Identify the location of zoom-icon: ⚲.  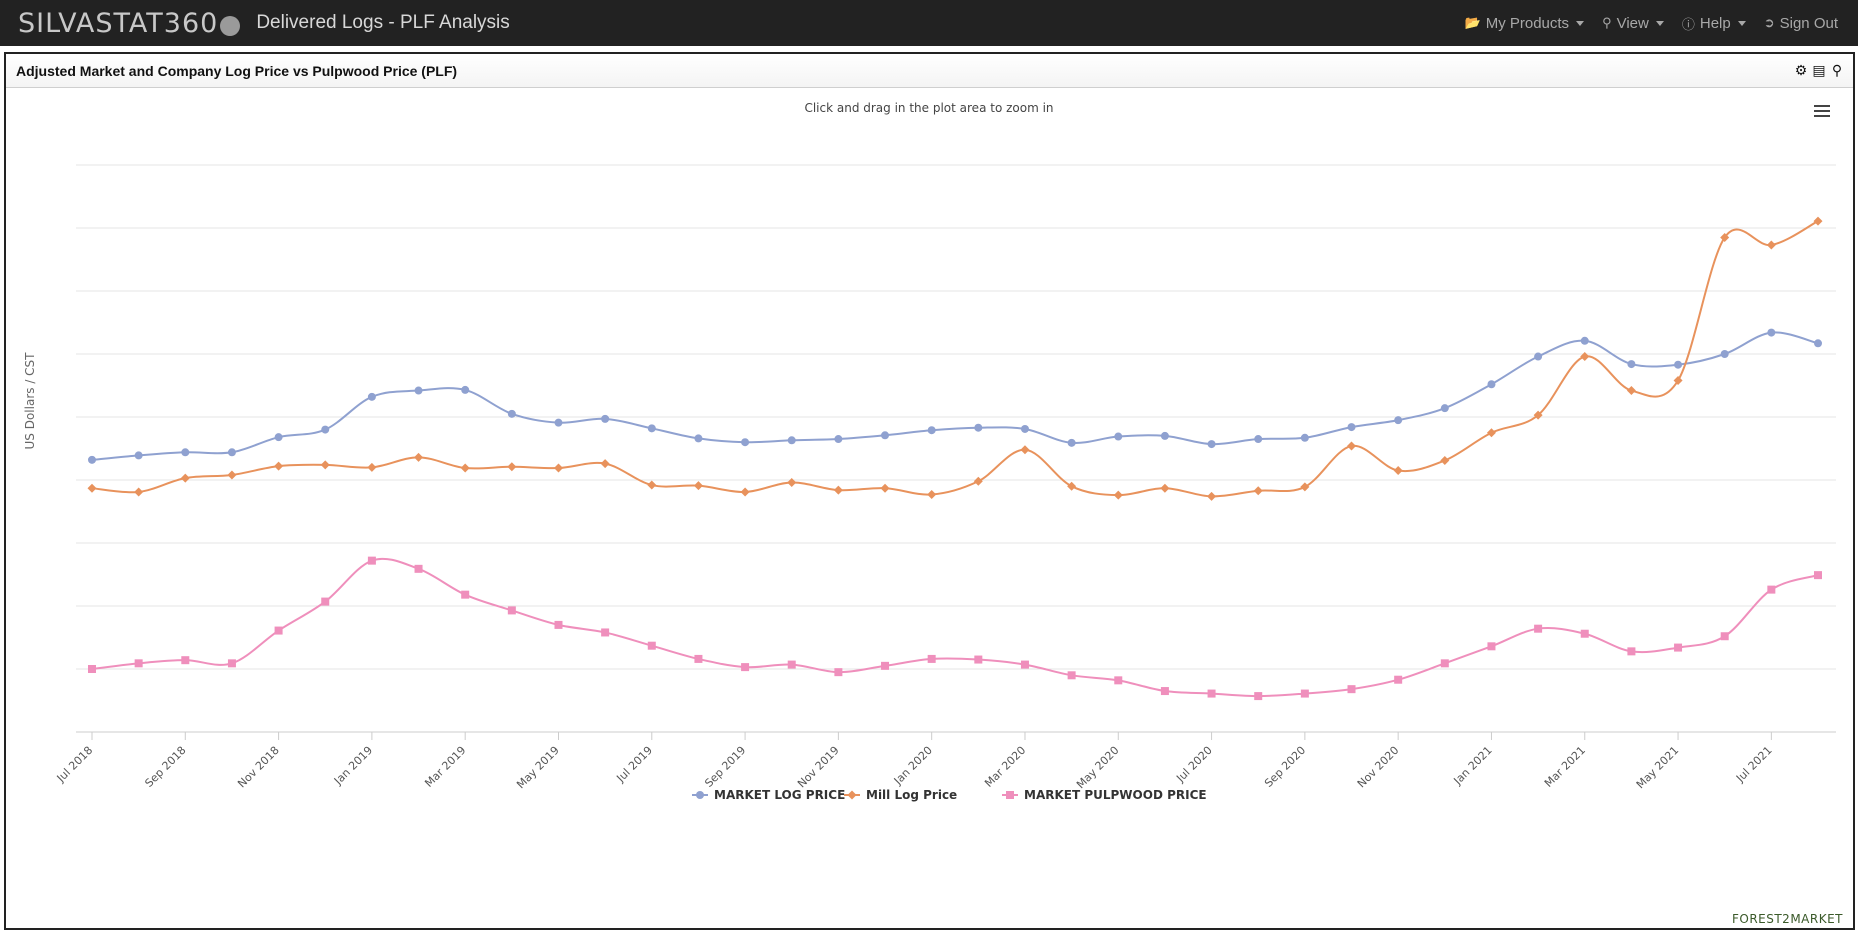
(1837, 69).